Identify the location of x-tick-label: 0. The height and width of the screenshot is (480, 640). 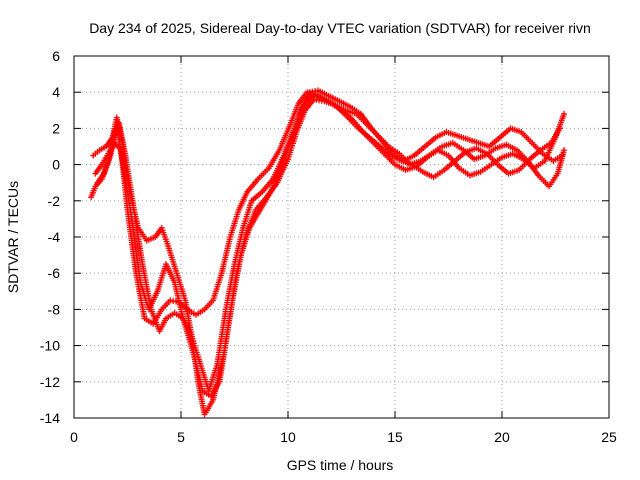
(74, 437).